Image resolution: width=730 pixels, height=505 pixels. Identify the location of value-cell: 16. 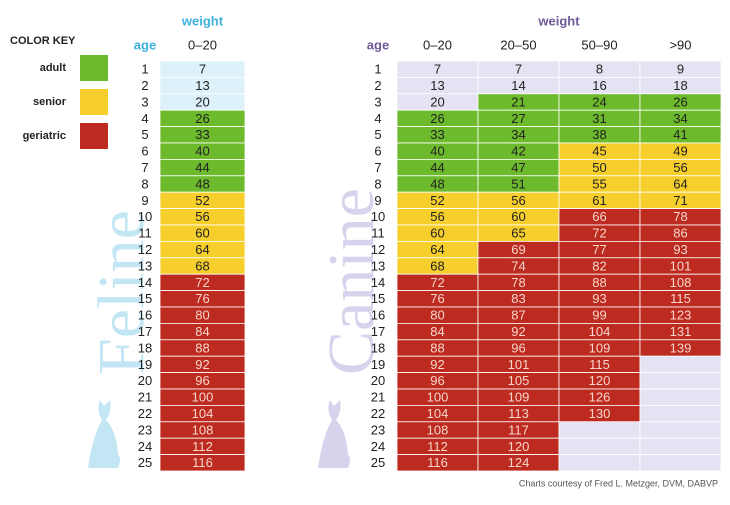
(599, 85).